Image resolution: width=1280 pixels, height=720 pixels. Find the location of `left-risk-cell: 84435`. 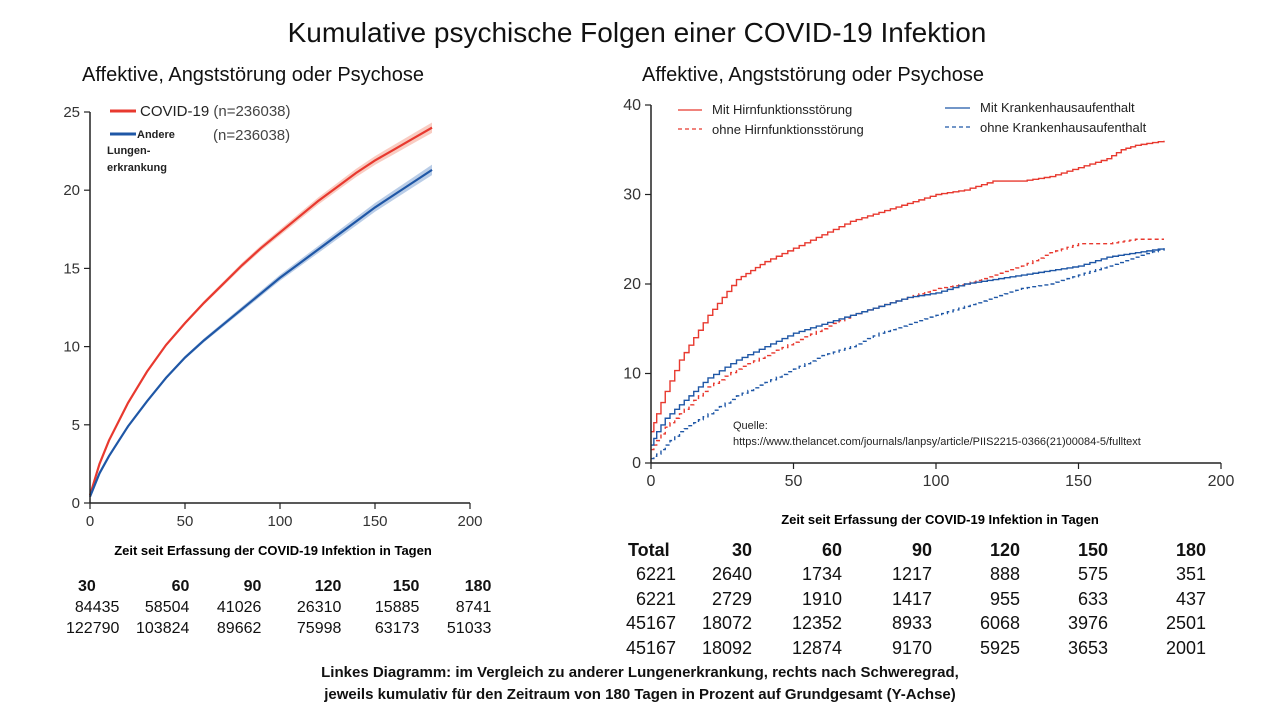

left-risk-cell: 84435 is located at coordinates (97, 607).